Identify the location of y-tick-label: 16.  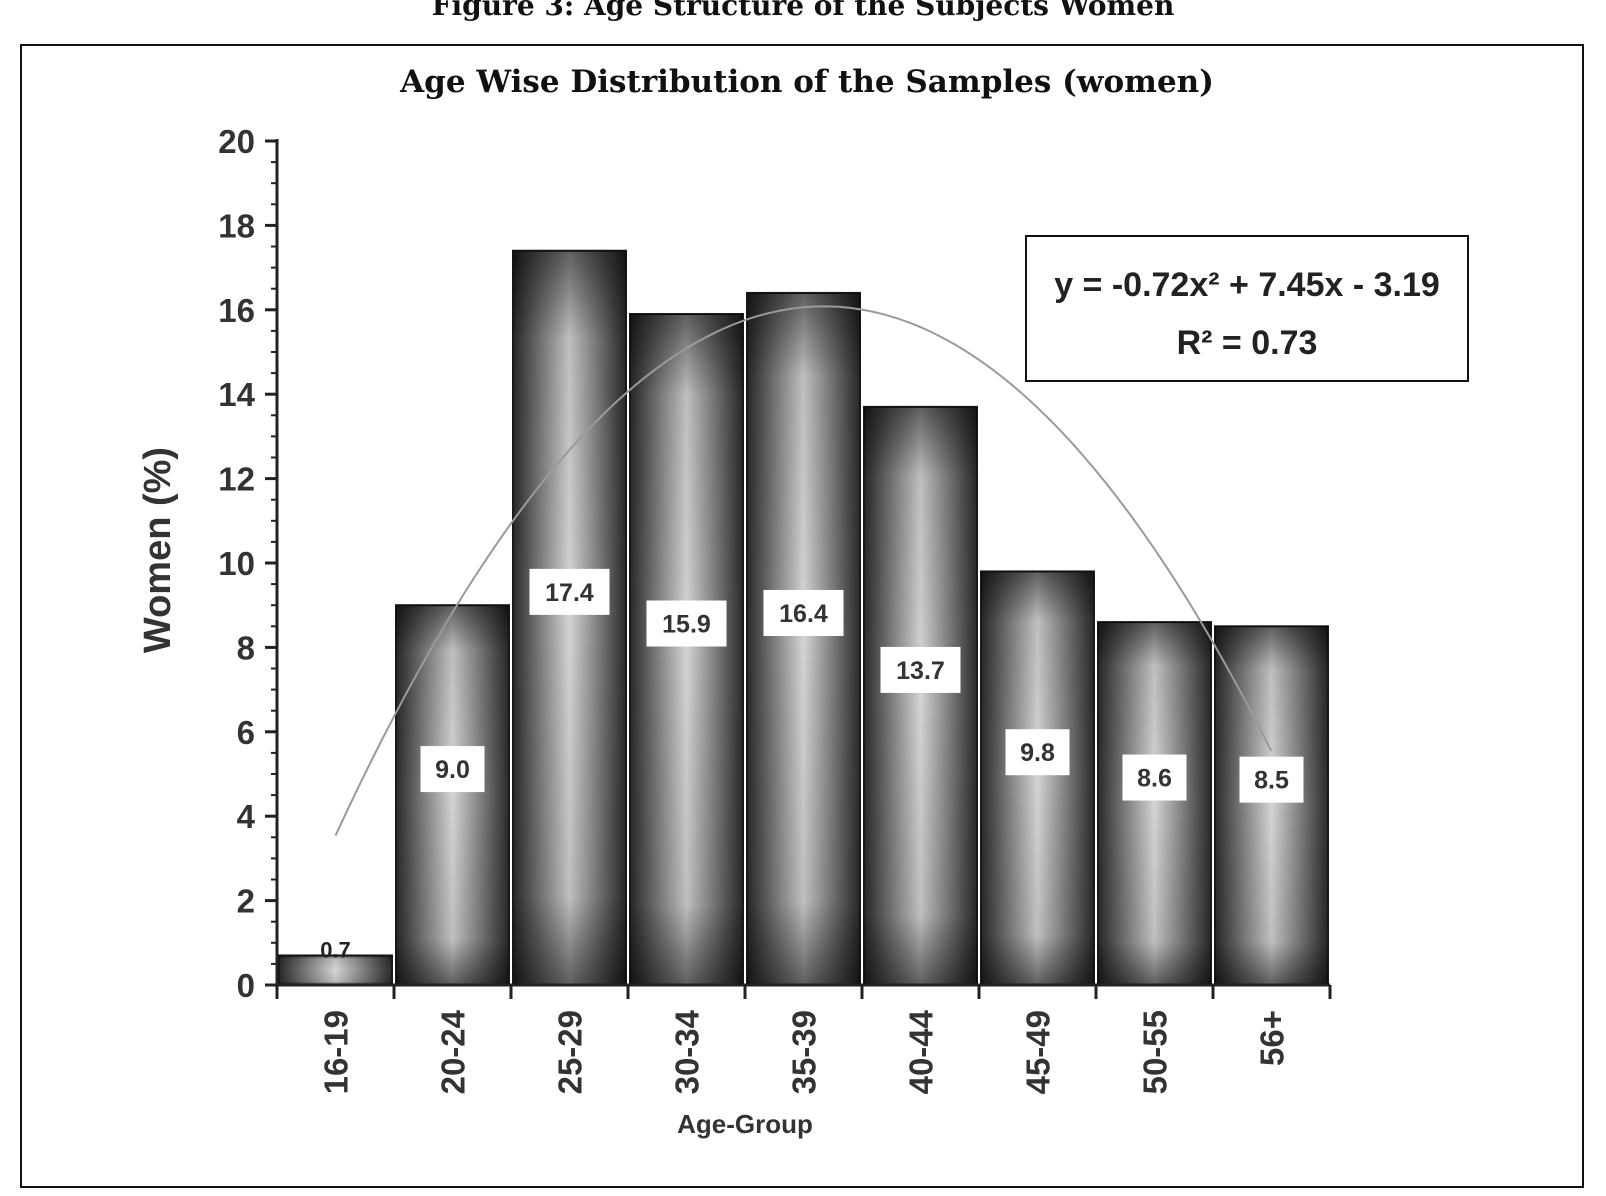
(236, 310).